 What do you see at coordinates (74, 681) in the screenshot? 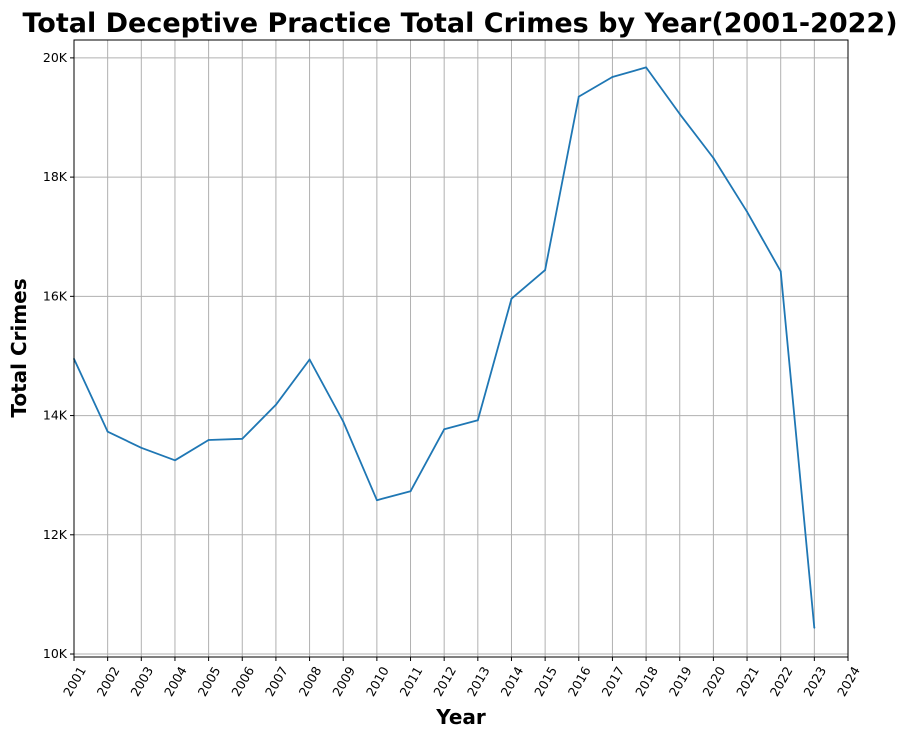
I see `x-tick-label: 2001` at bounding box center [74, 681].